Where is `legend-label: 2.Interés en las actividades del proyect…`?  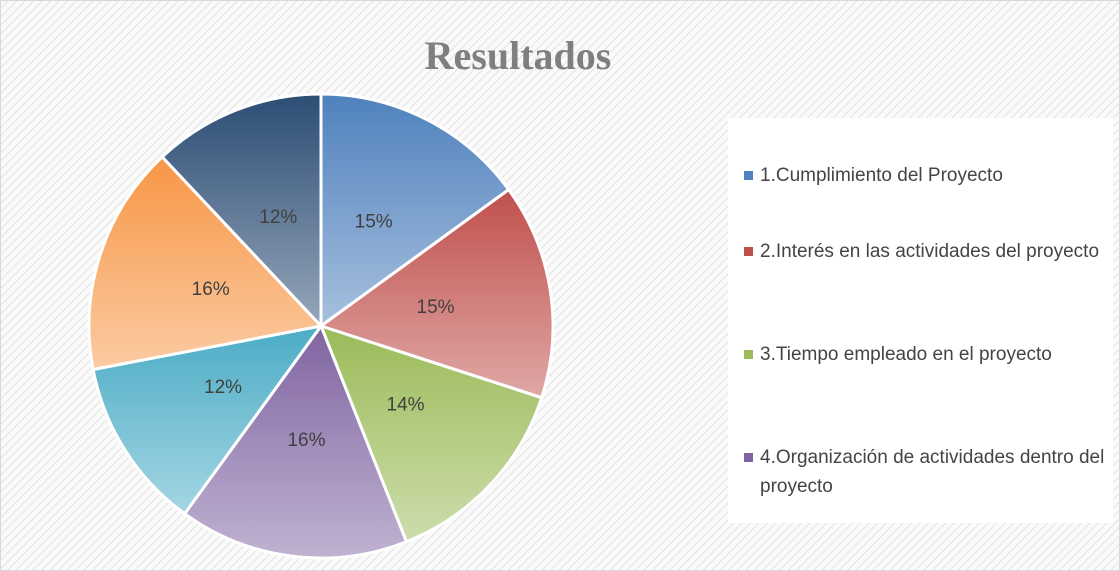 legend-label: 2.Interés en las actividades del proyect… is located at coordinates (930, 251).